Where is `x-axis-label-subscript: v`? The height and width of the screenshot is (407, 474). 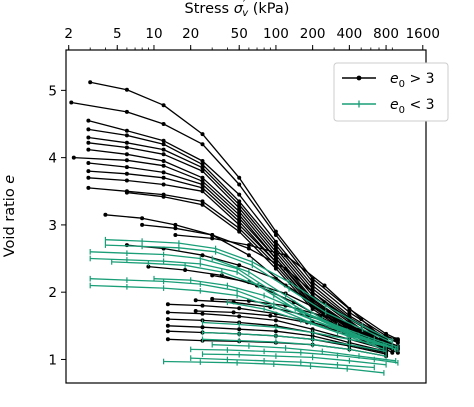 x-axis-label-subscript: v is located at coordinates (245, 13).